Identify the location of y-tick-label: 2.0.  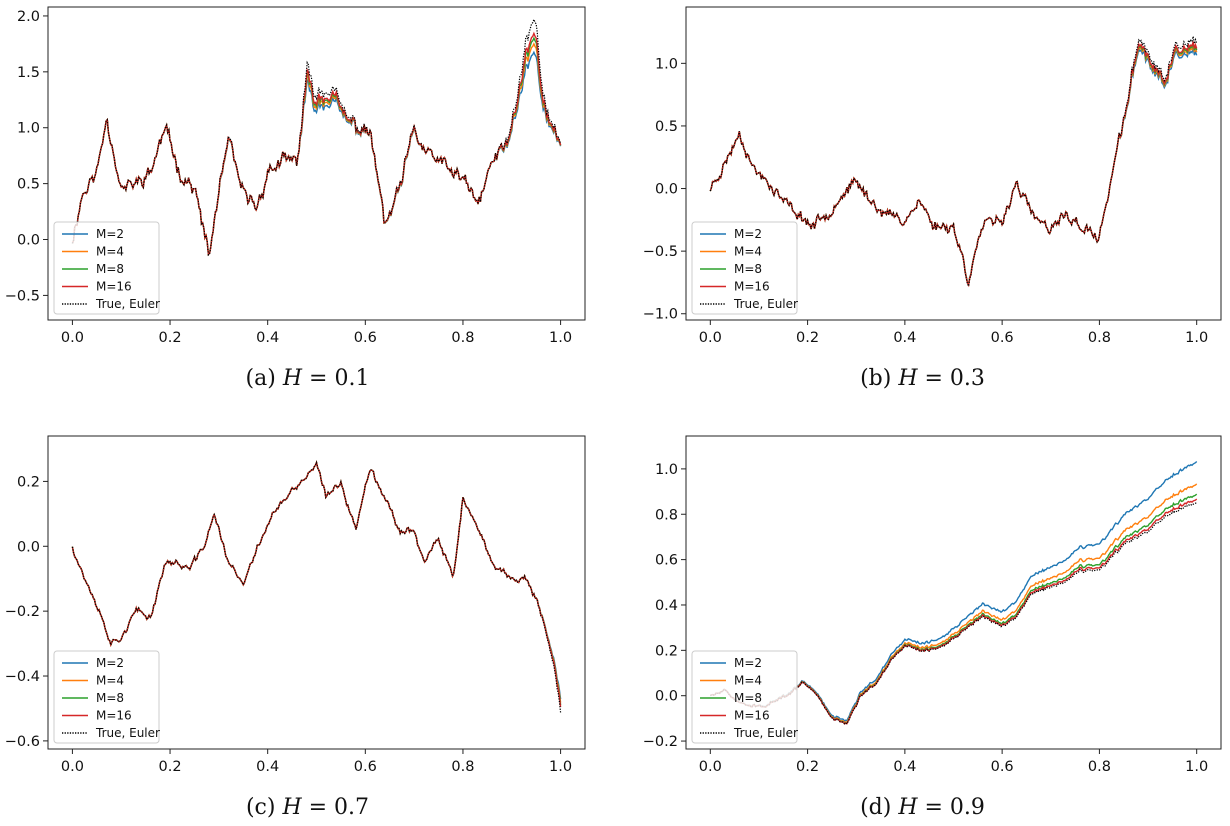
(28, 17).